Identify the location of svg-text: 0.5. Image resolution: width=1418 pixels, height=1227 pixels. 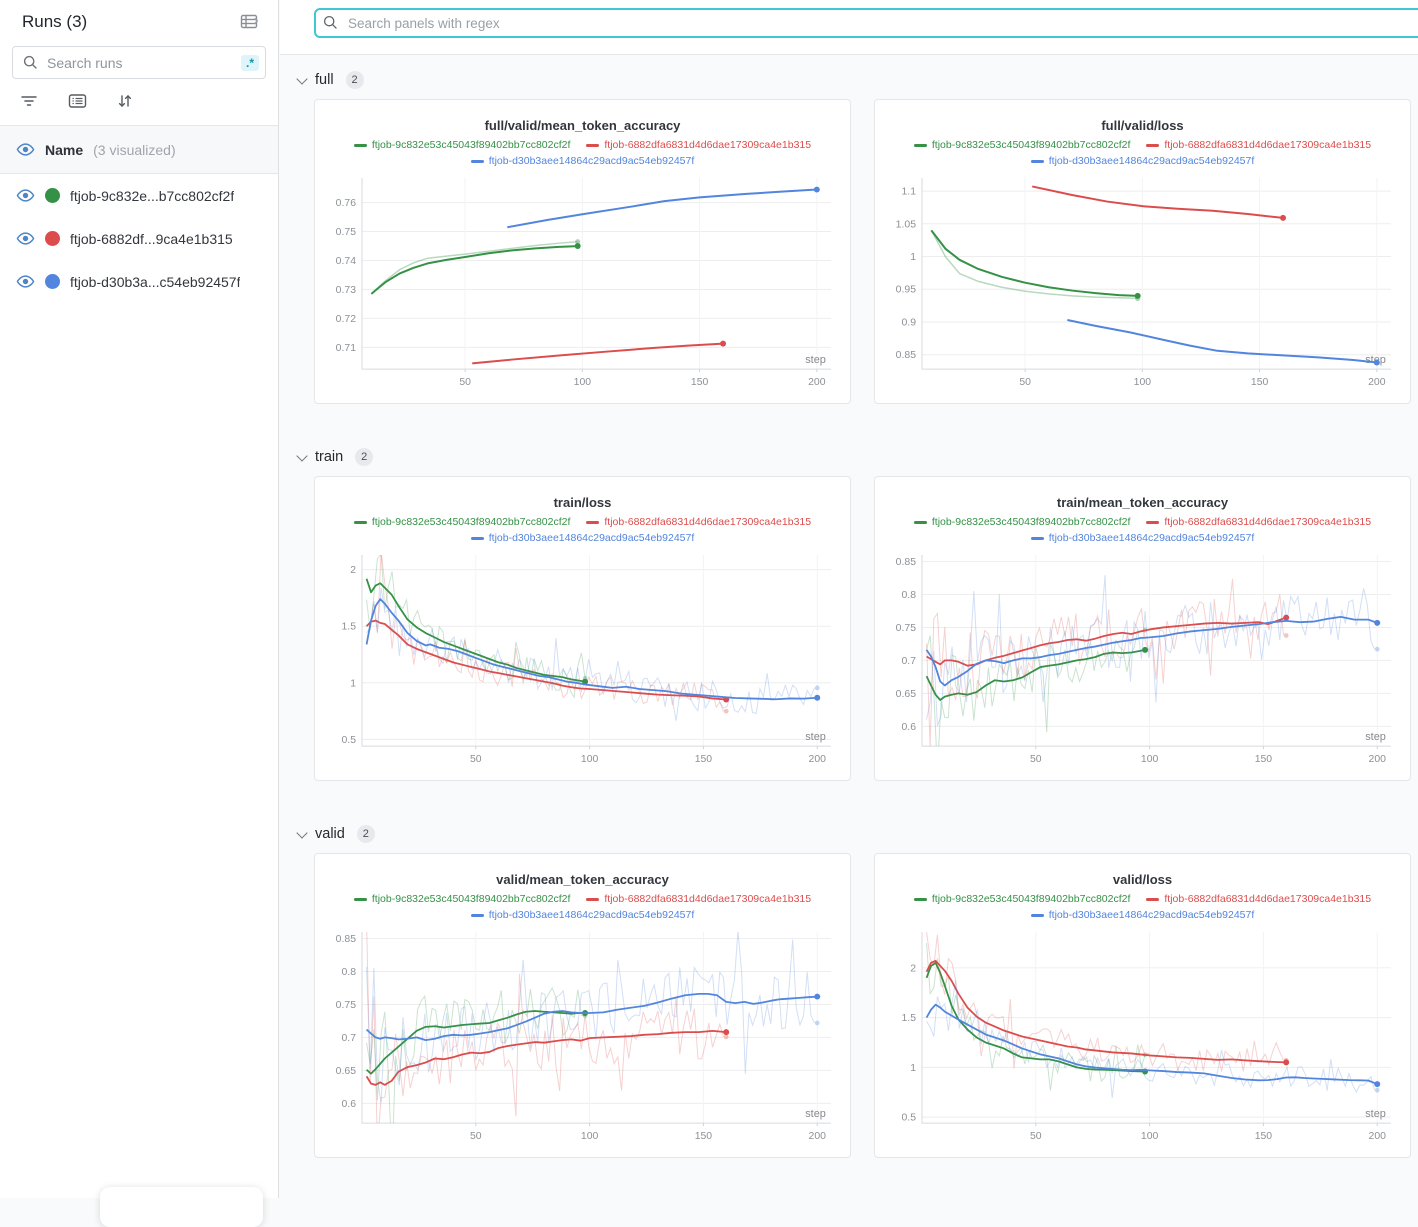
(909, 1118).